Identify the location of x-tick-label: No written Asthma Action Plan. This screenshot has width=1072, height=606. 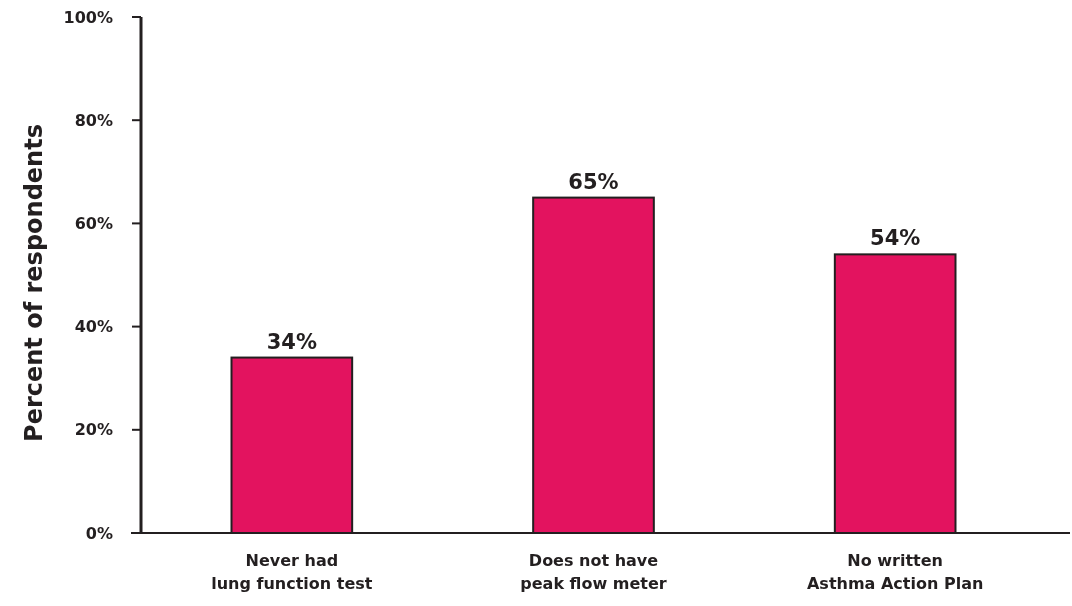
(895, 572).